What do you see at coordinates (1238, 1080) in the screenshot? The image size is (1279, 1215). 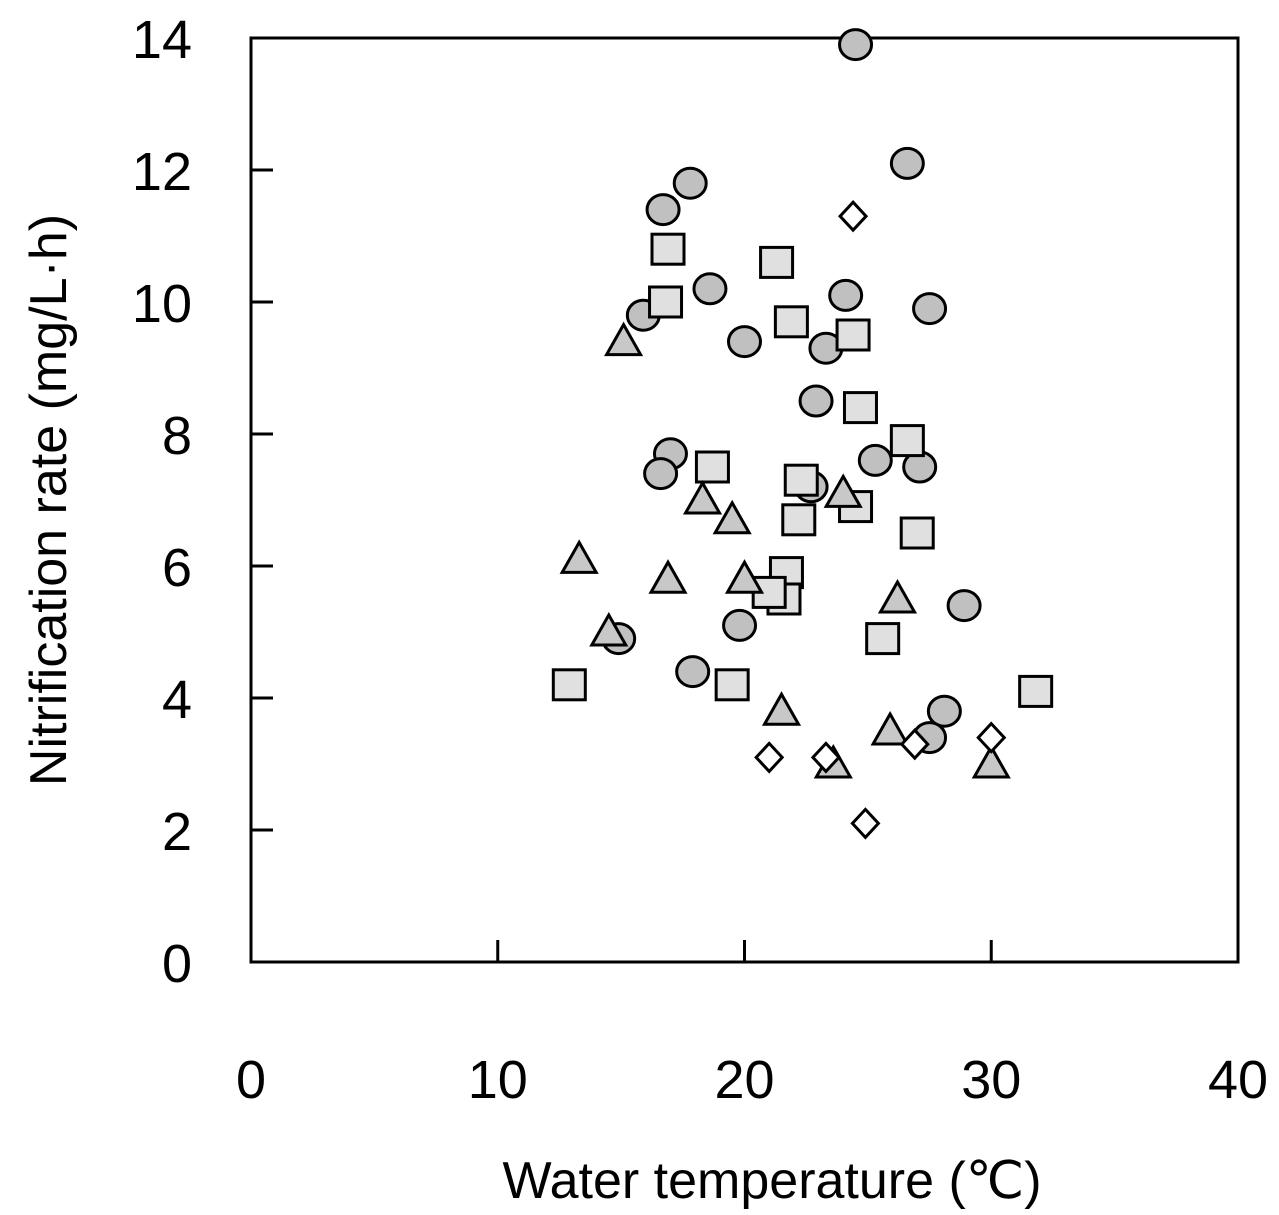 I see `x-tick-label: 40` at bounding box center [1238, 1080].